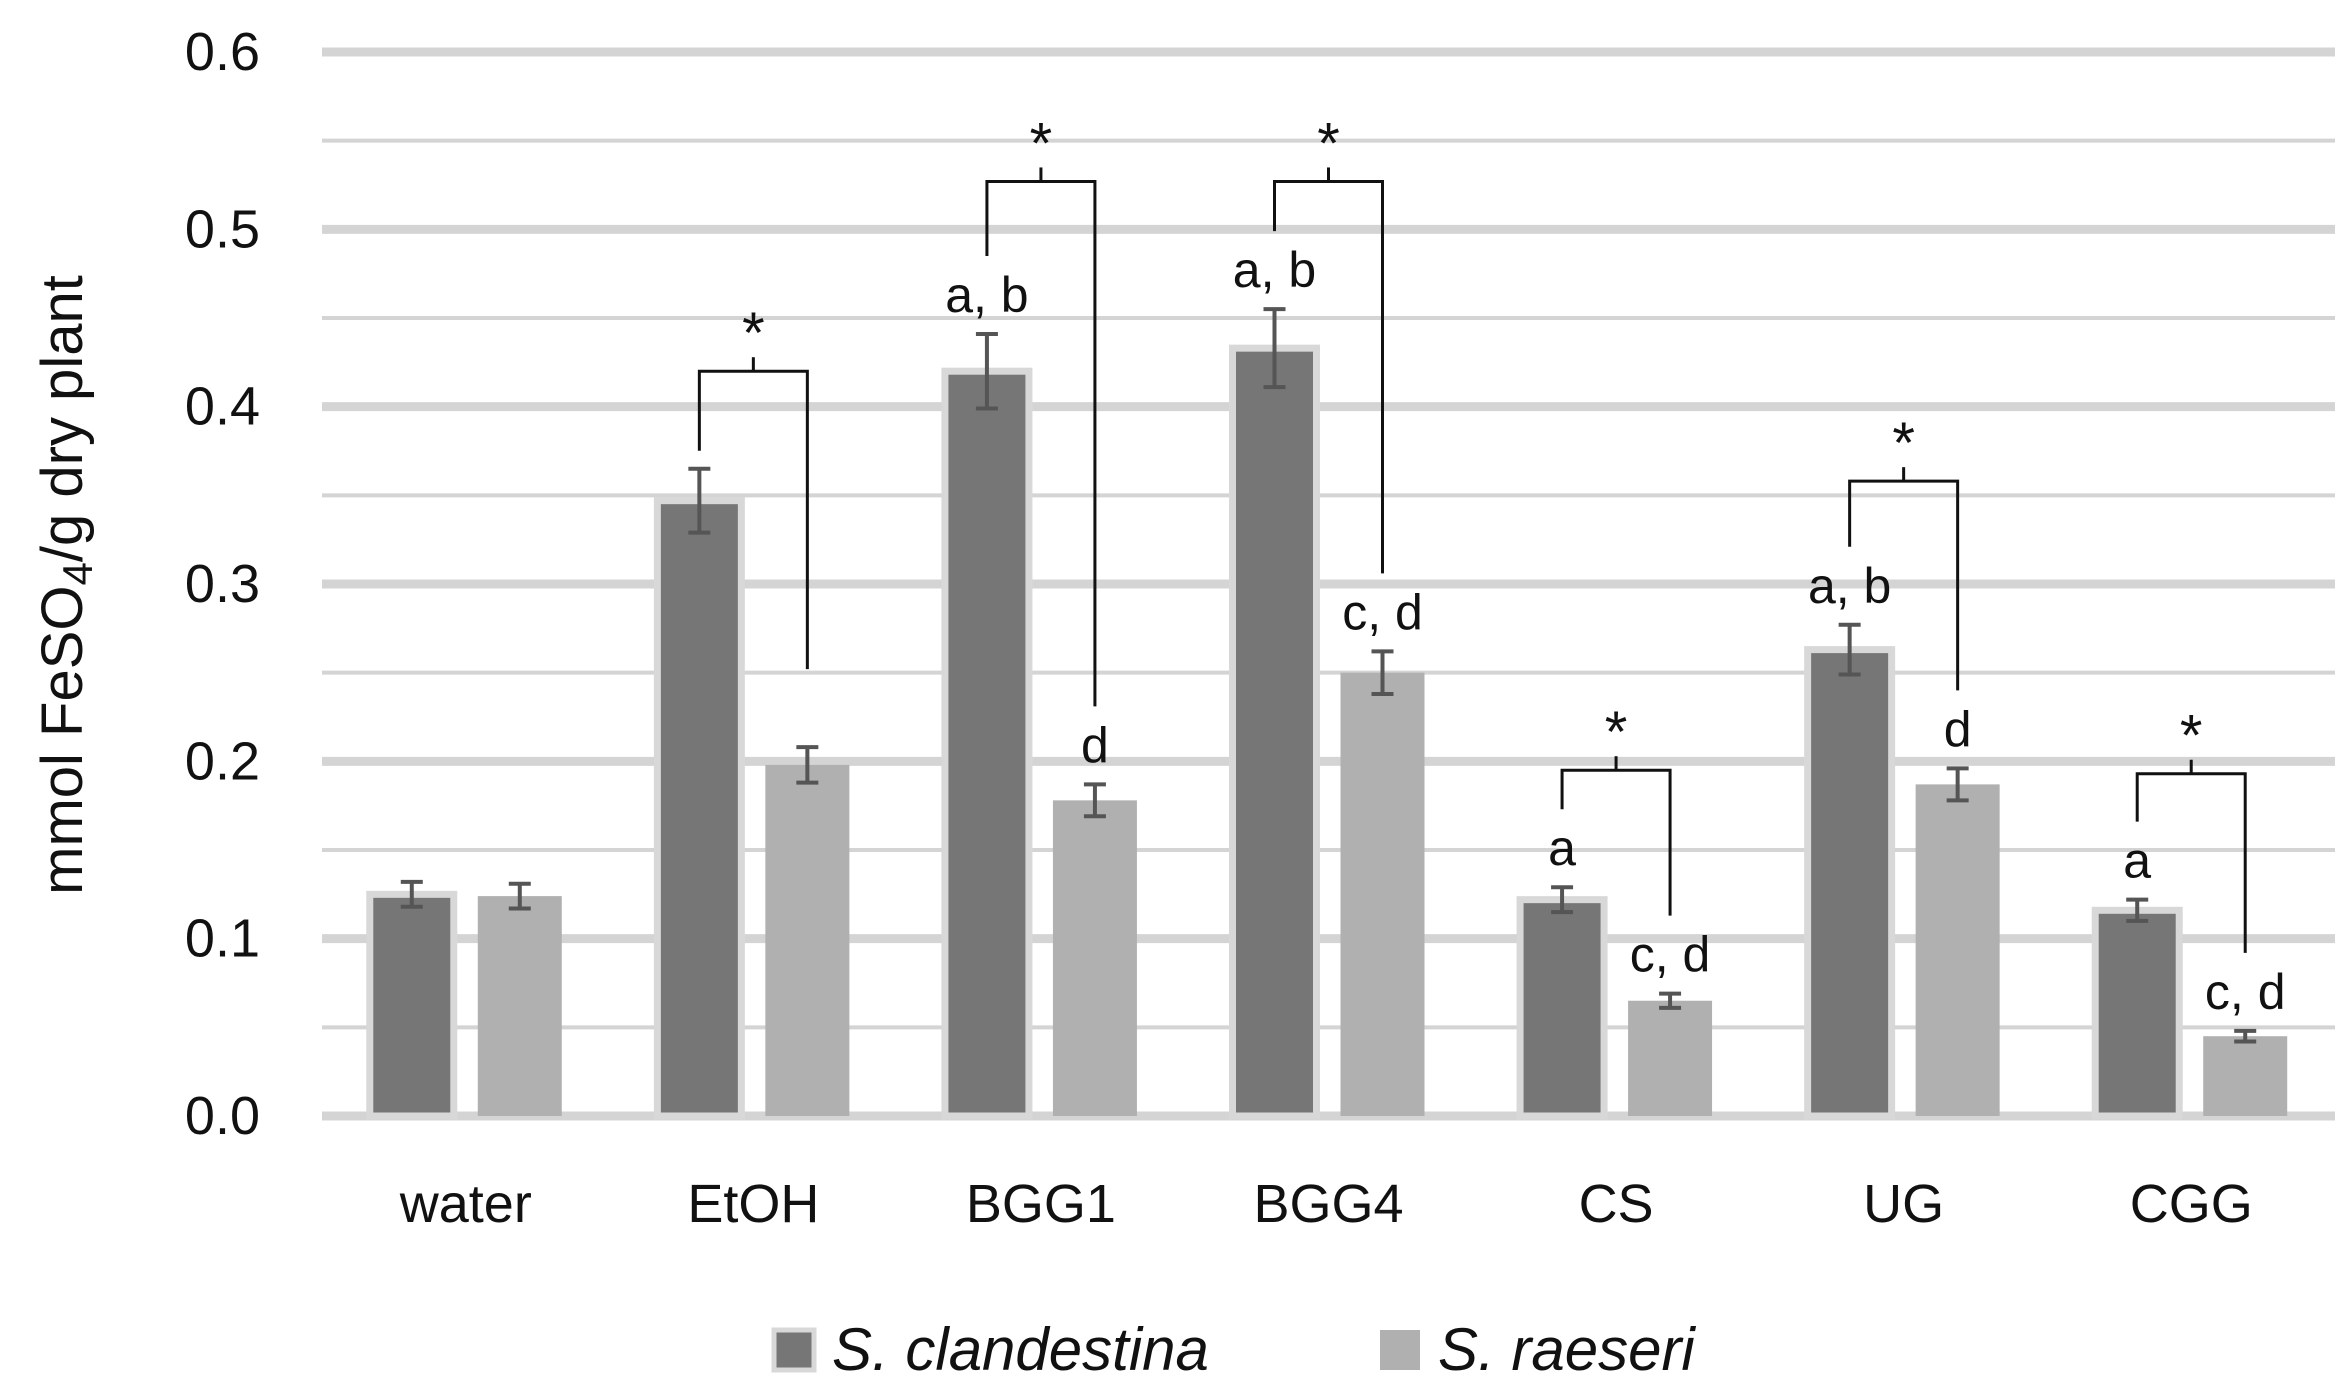  What do you see at coordinates (2191, 1204) in the screenshot?
I see `x-tick-label: CGG` at bounding box center [2191, 1204].